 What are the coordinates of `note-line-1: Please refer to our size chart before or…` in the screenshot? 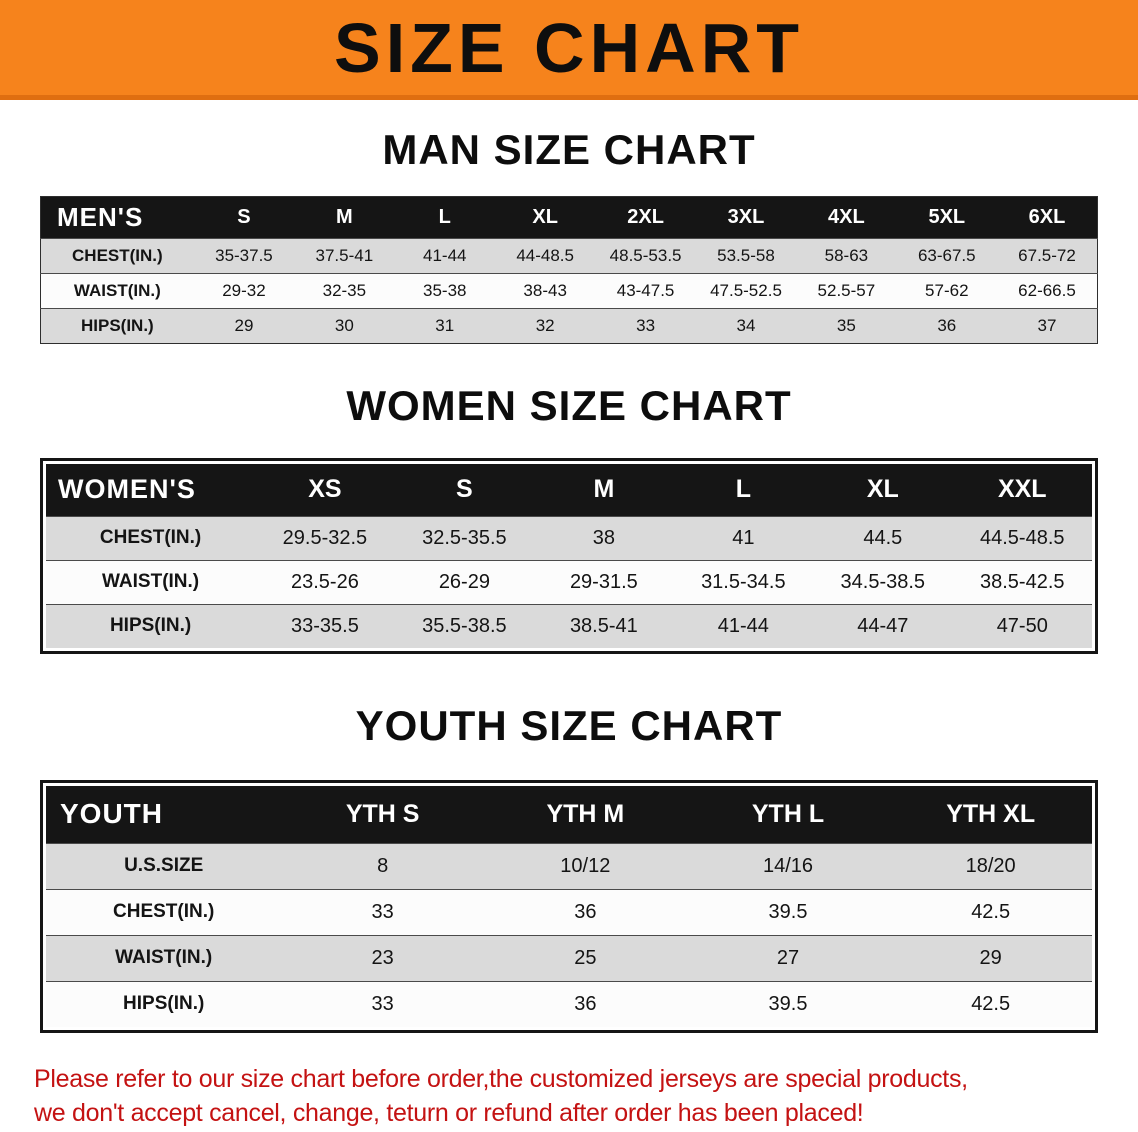 It's located at (501, 1079).